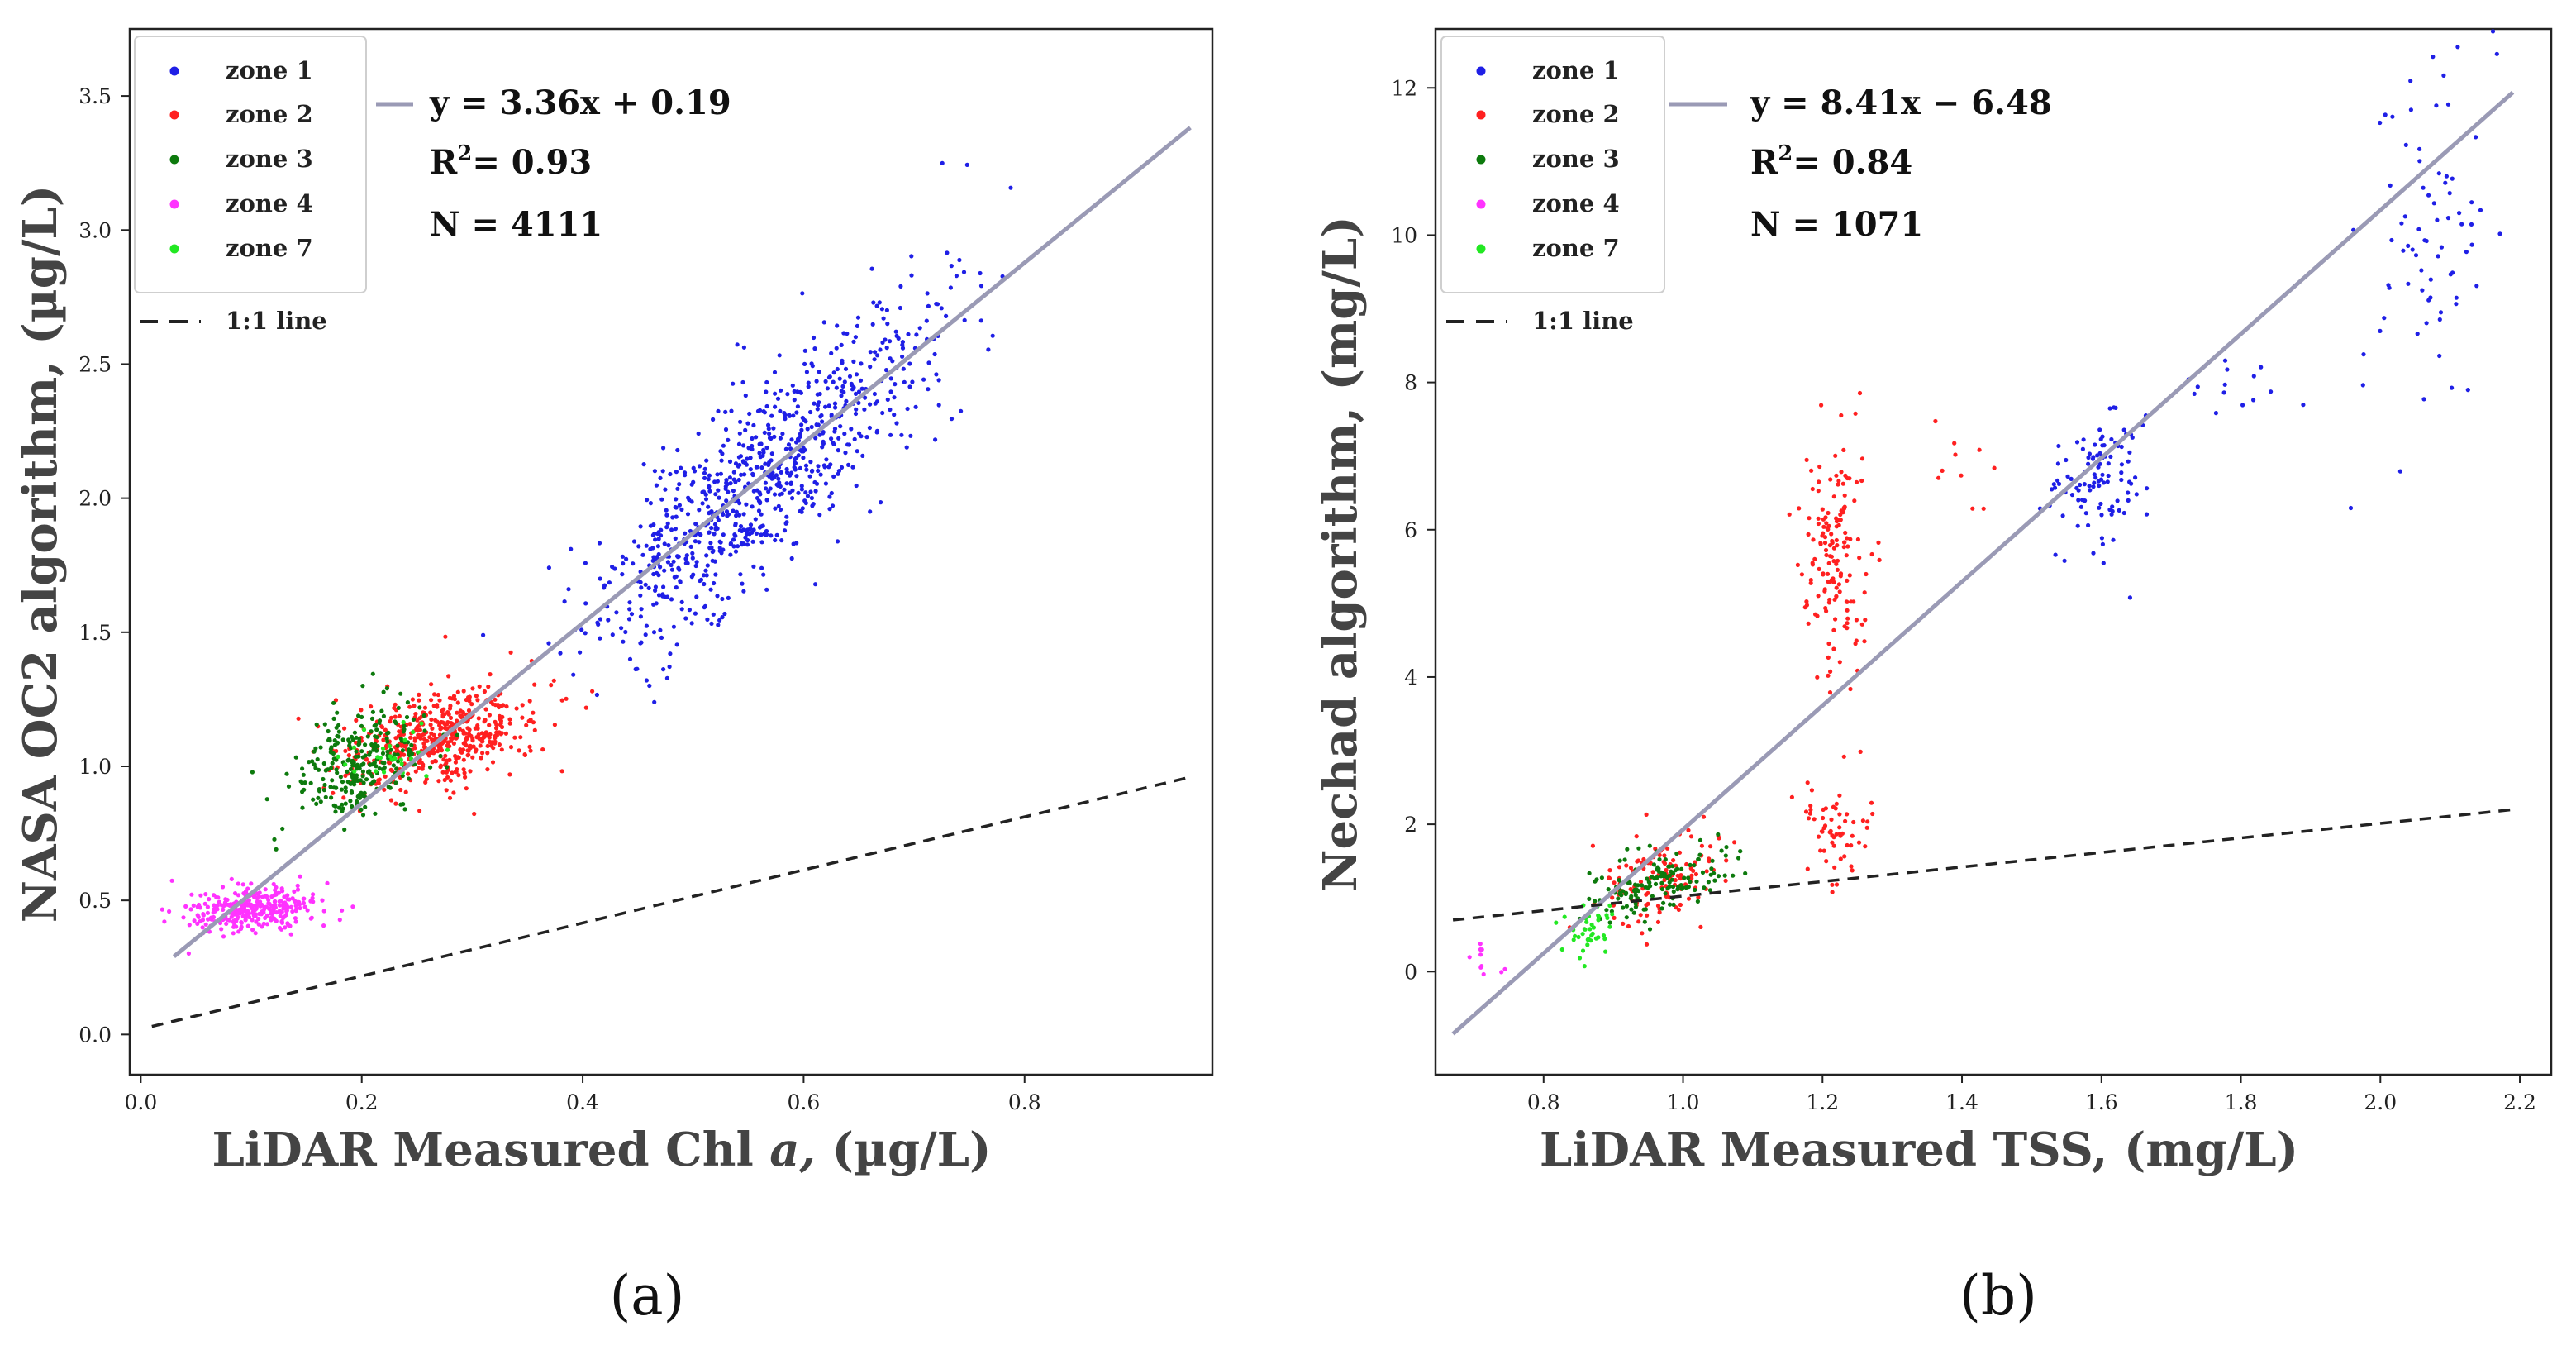 The image size is (2576, 1350). What do you see at coordinates (580, 102) in the screenshot?
I see `fit-equation: y = 3.36x + 0.19` at bounding box center [580, 102].